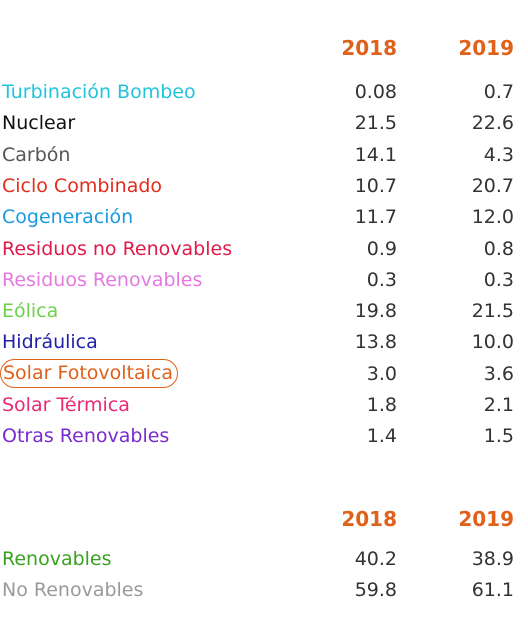 This screenshot has height=642, width=528. I want to click on source-label: Hidráulica, so click(50, 342).